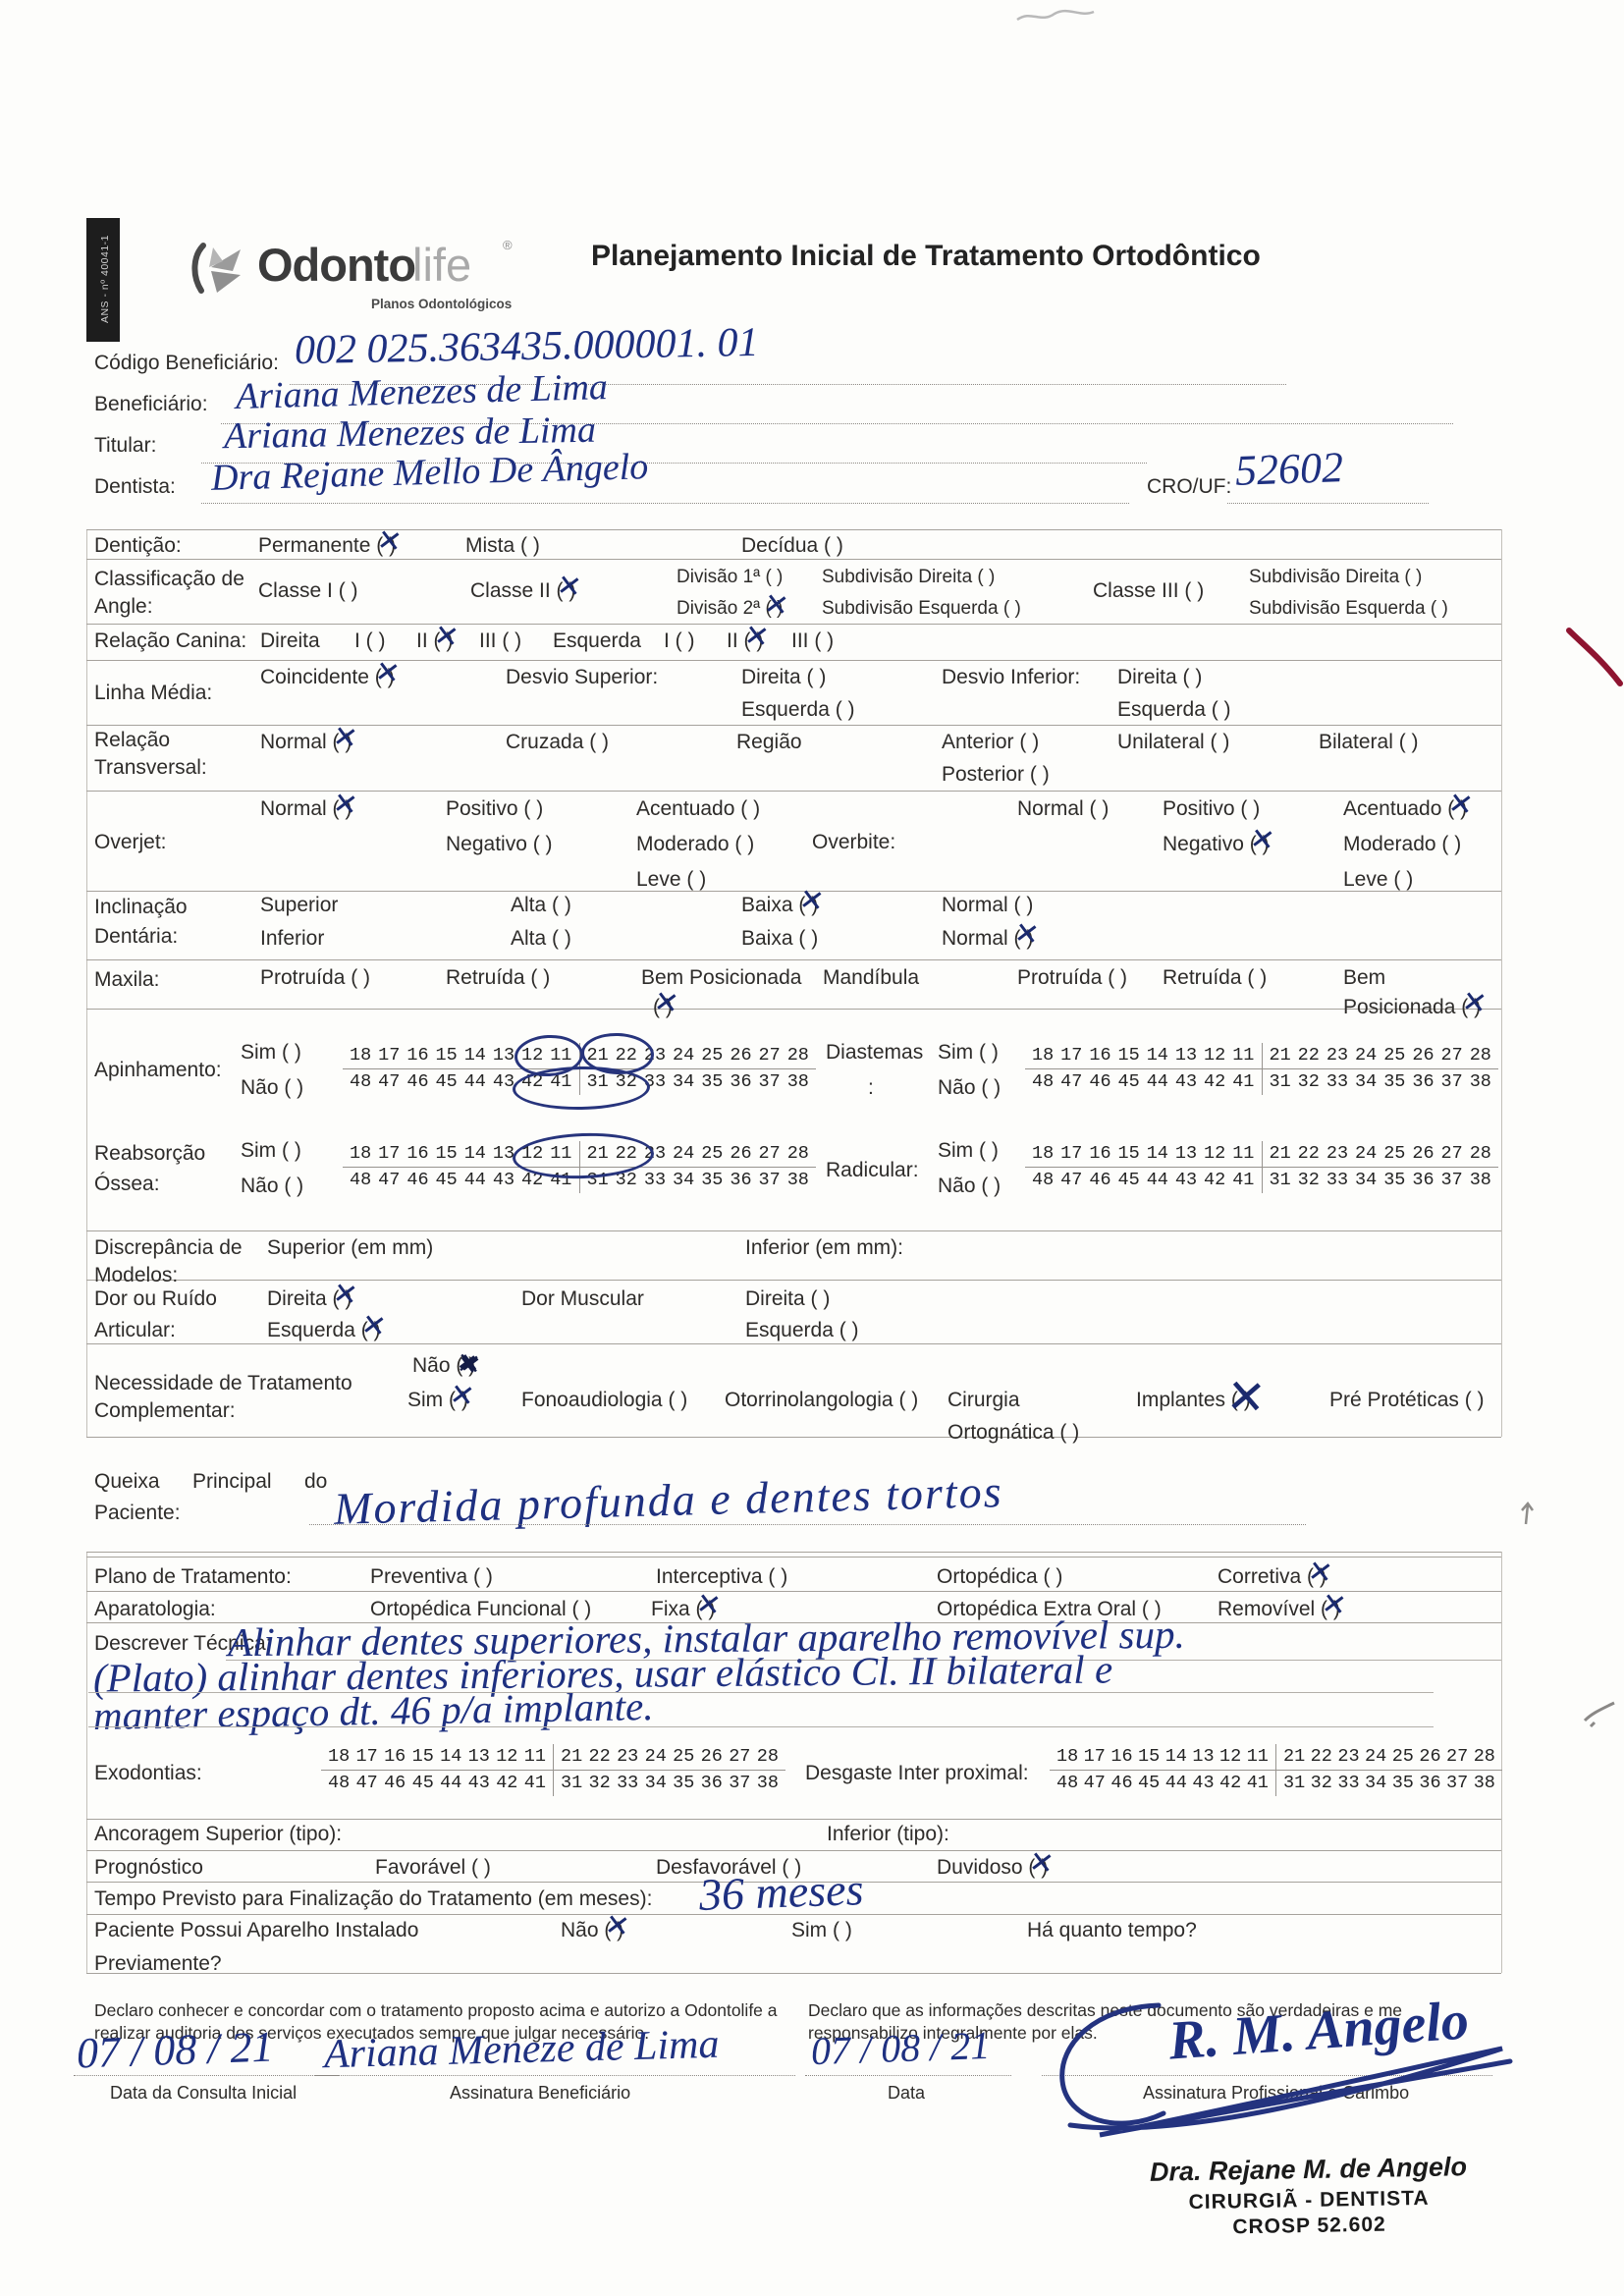  What do you see at coordinates (679, 640) in the screenshot?
I see `option-canina-esquerda-1: I ( )` at bounding box center [679, 640].